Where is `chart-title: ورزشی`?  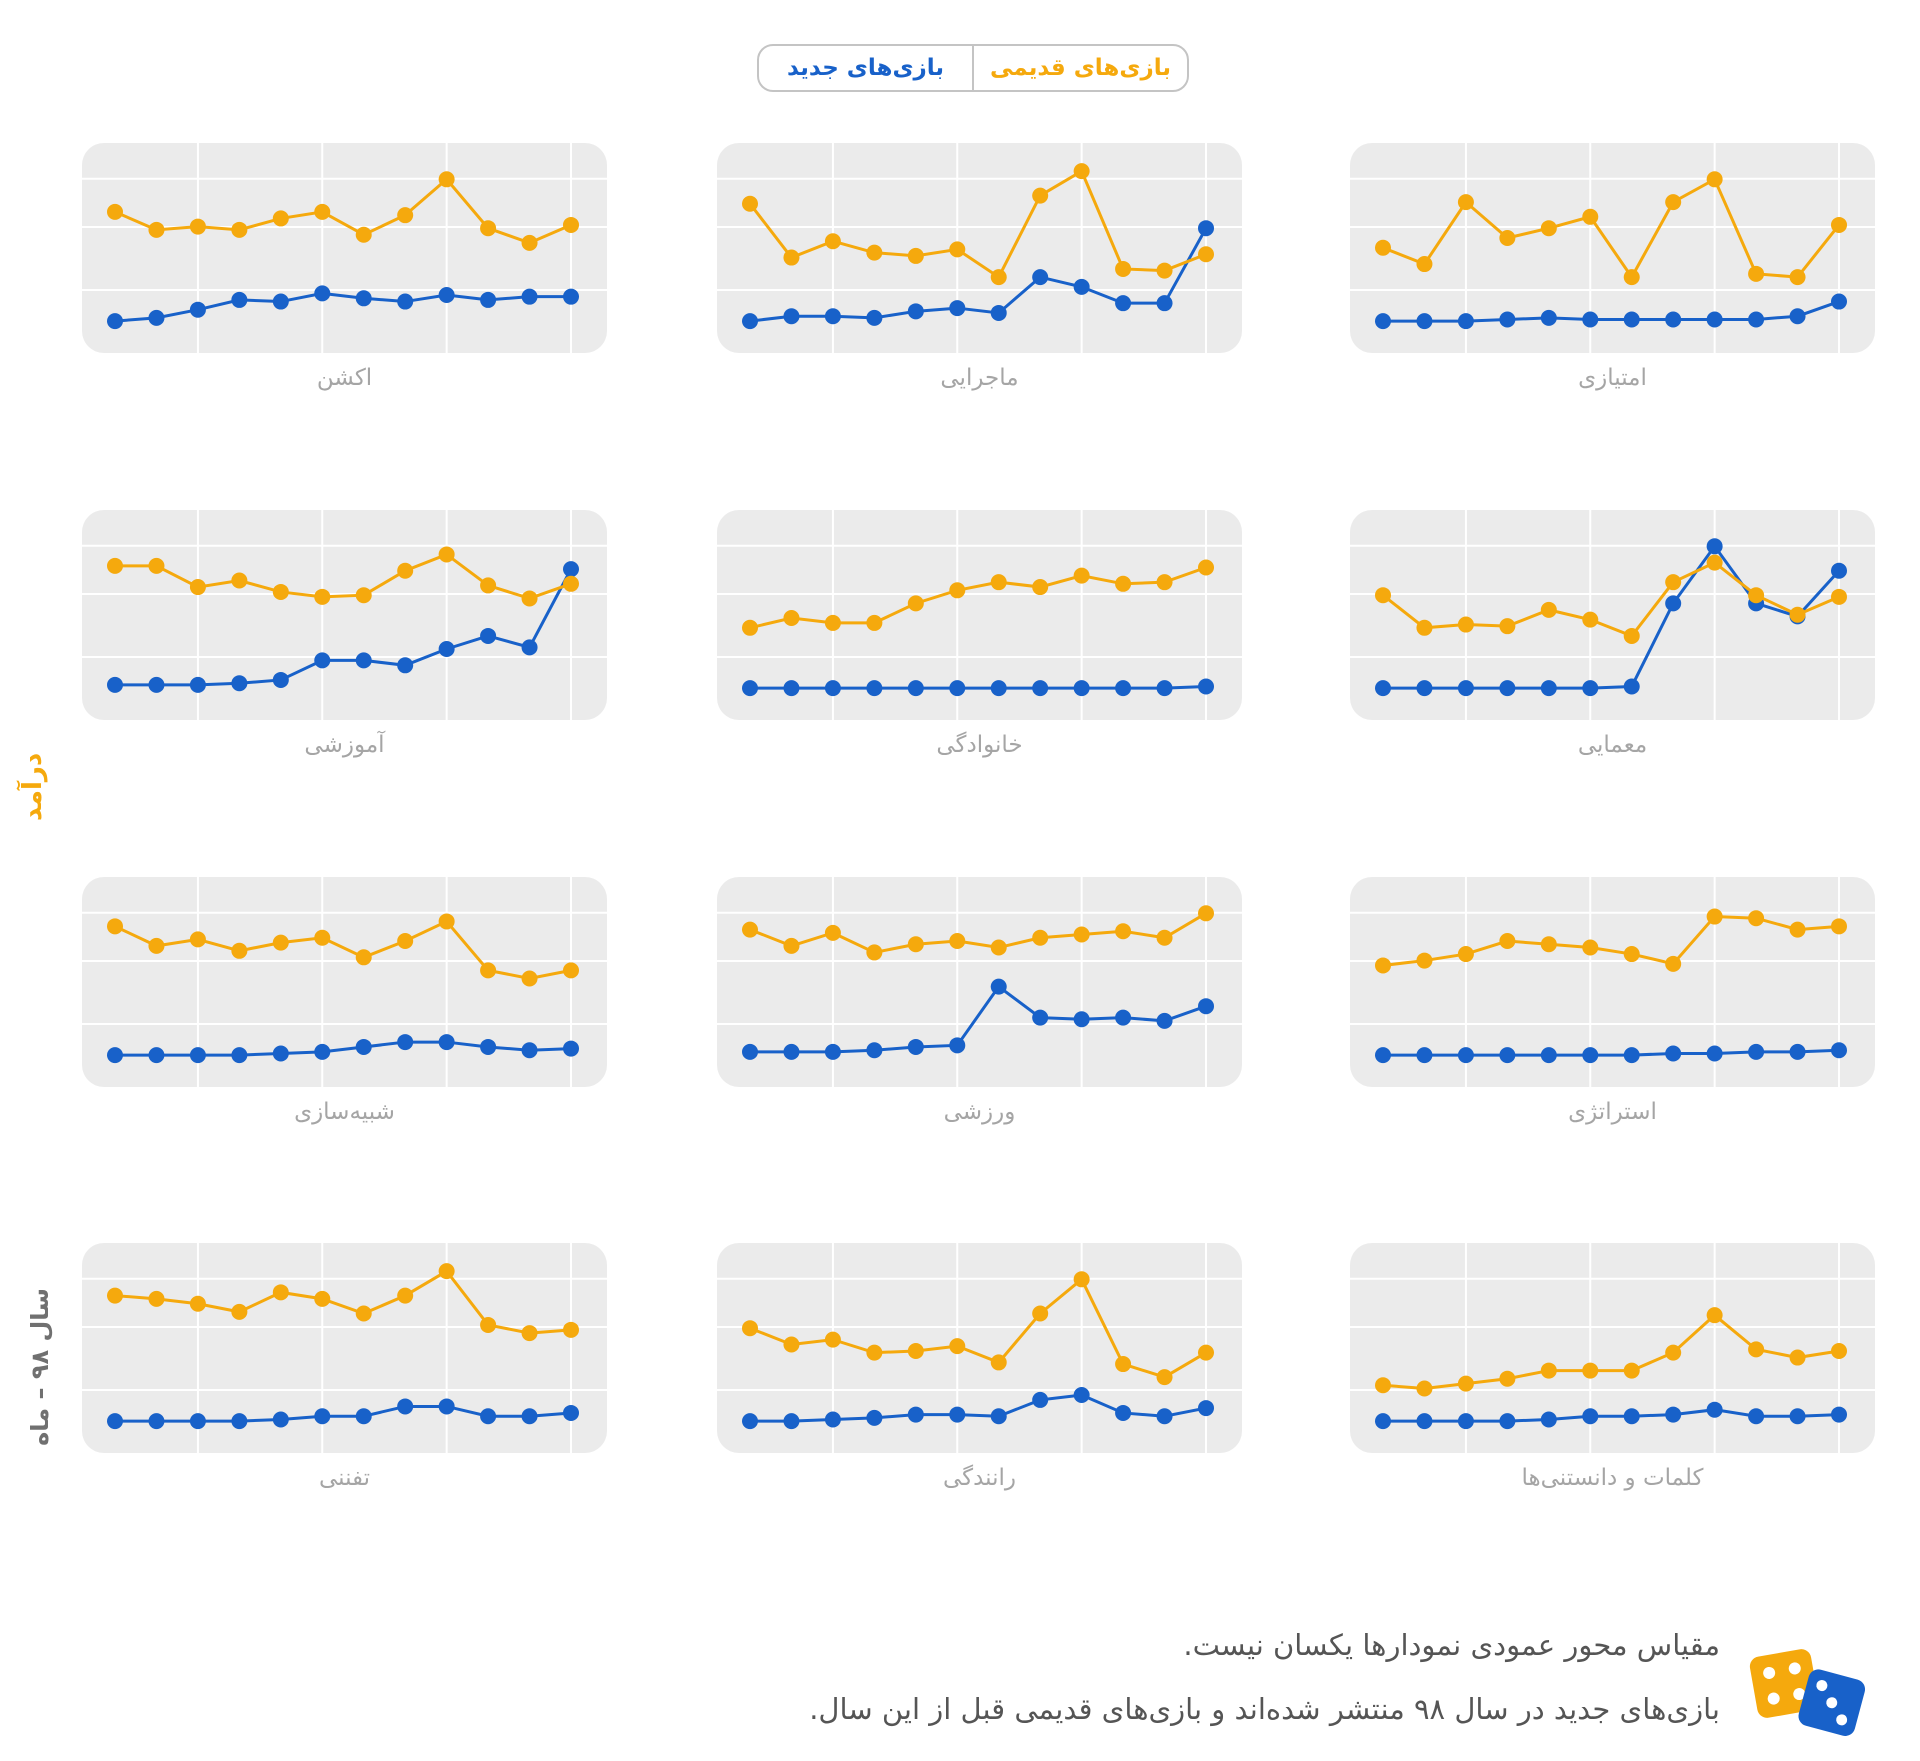
chart-title: ورزشی is located at coordinates (979, 1112).